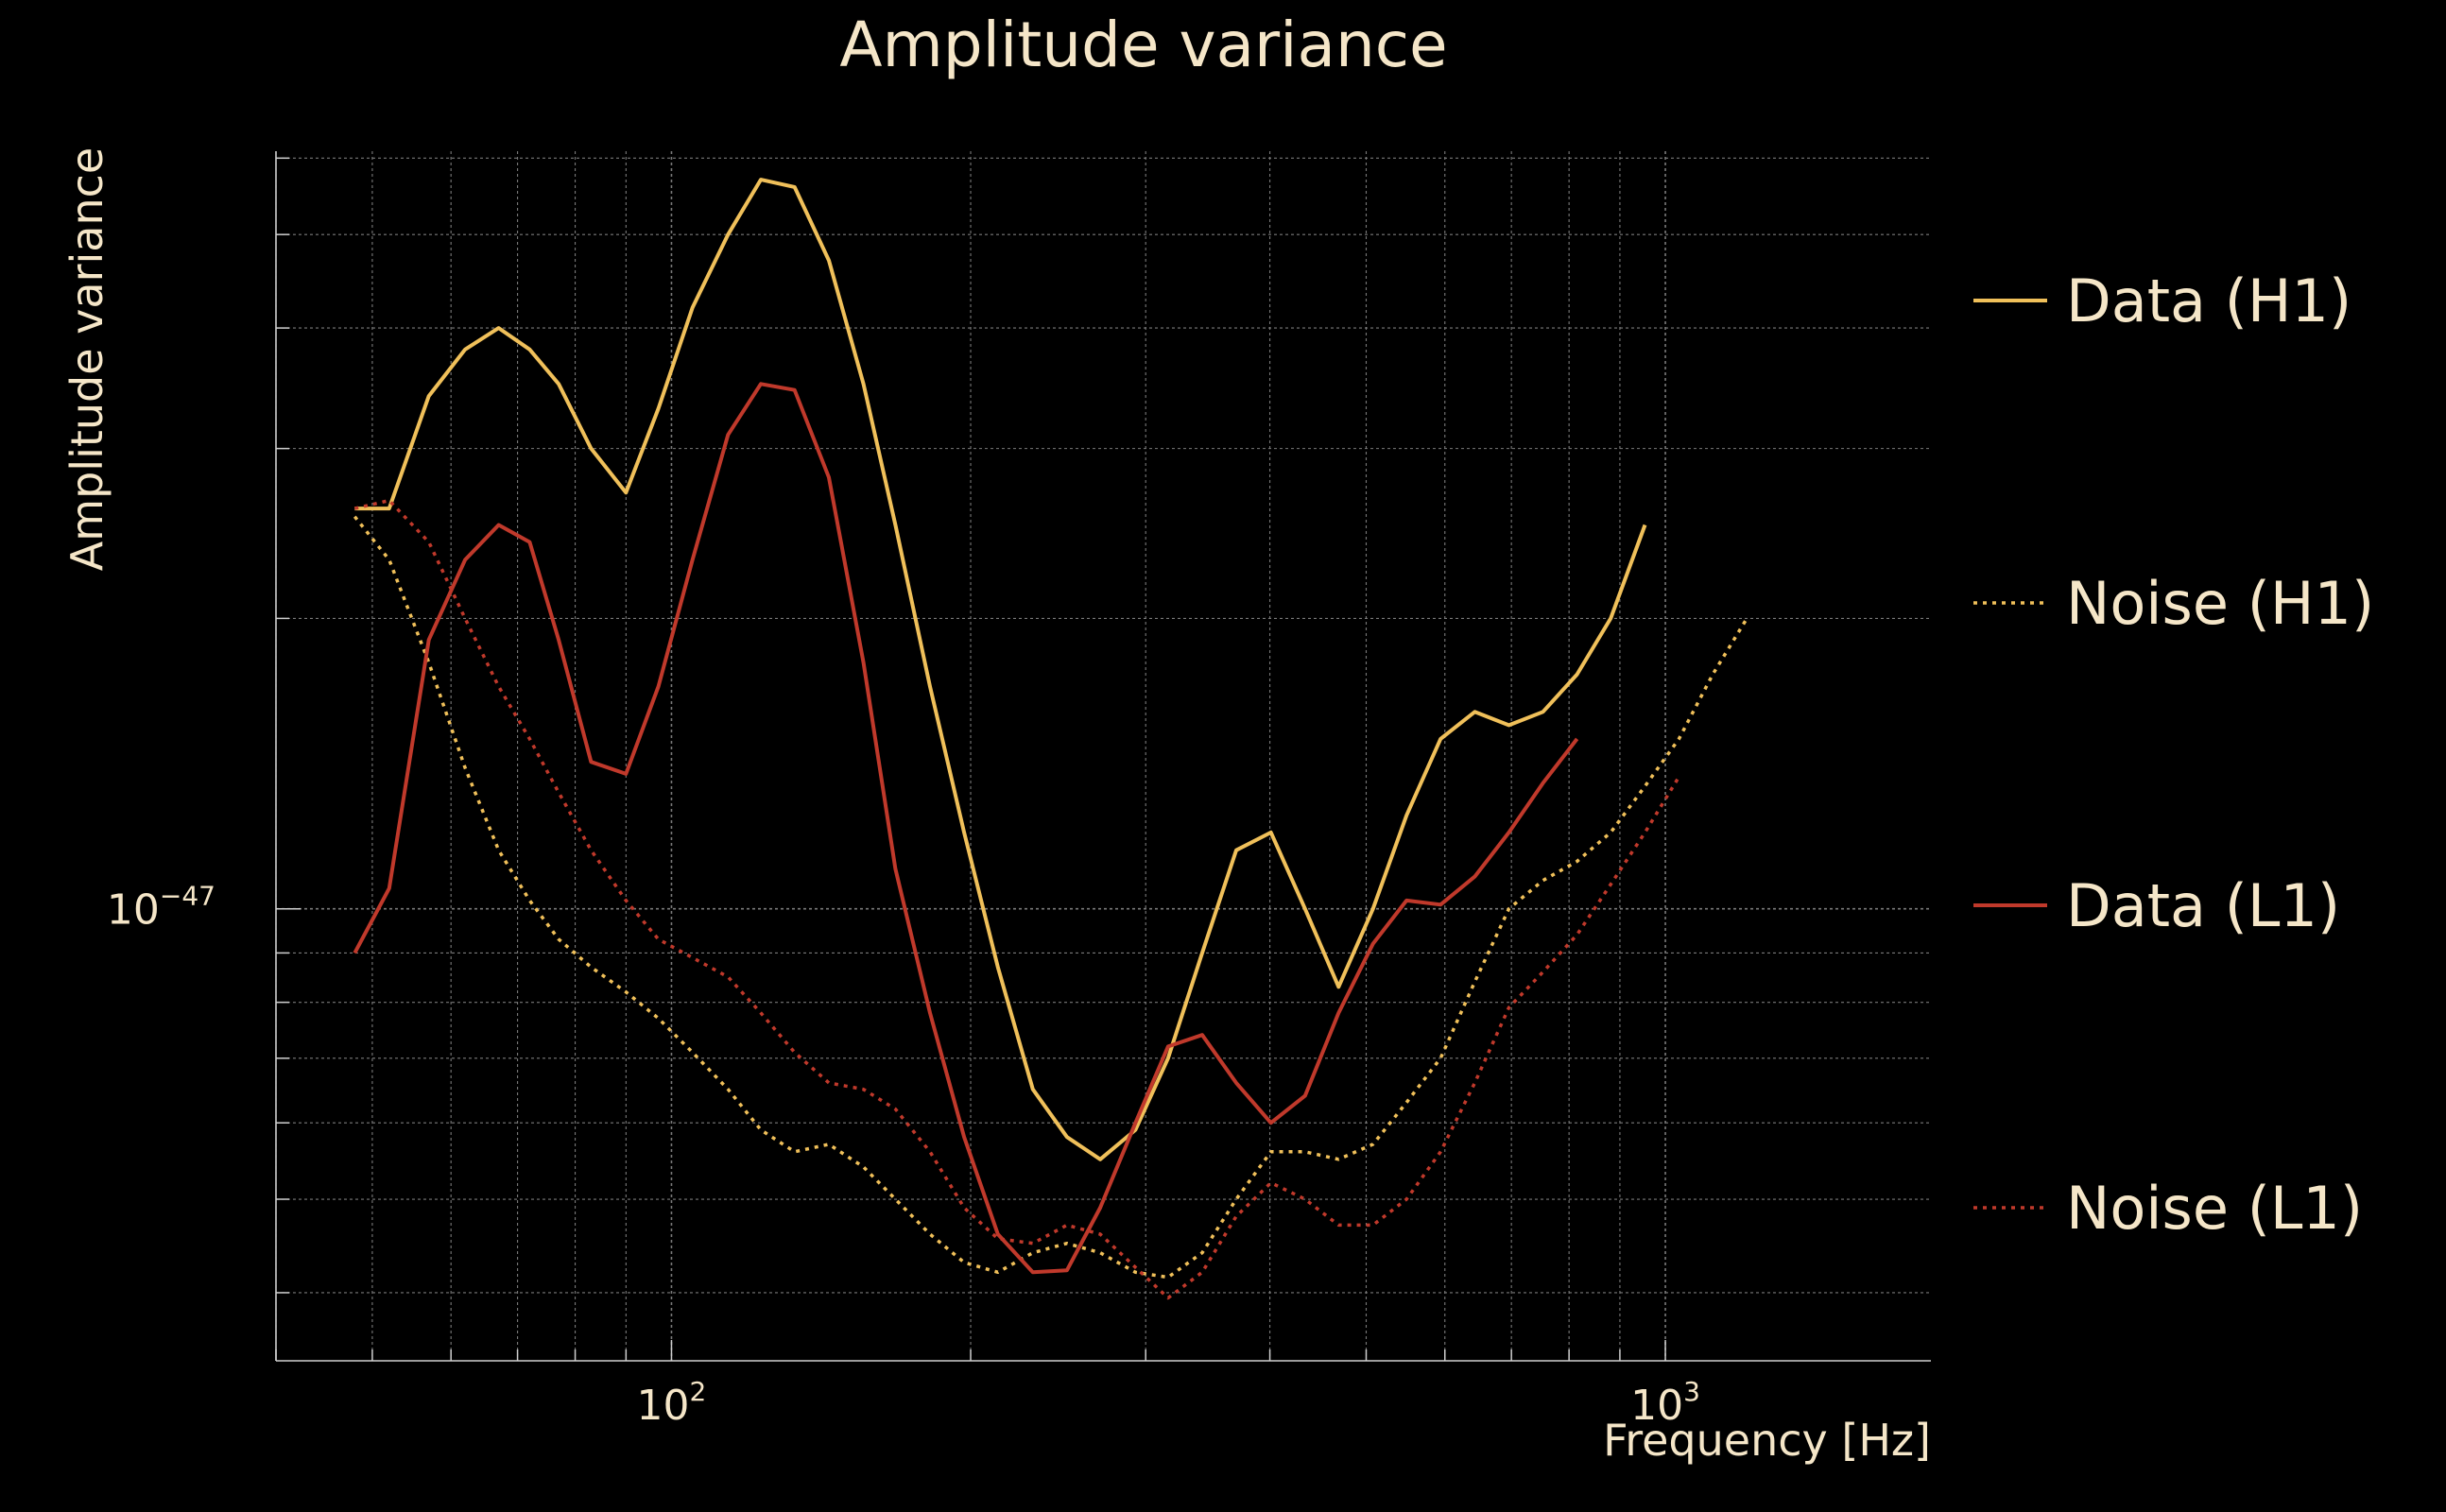 The image size is (2446, 1512). I want to click on chart-title: Amplitude variance, so click(1143, 45).